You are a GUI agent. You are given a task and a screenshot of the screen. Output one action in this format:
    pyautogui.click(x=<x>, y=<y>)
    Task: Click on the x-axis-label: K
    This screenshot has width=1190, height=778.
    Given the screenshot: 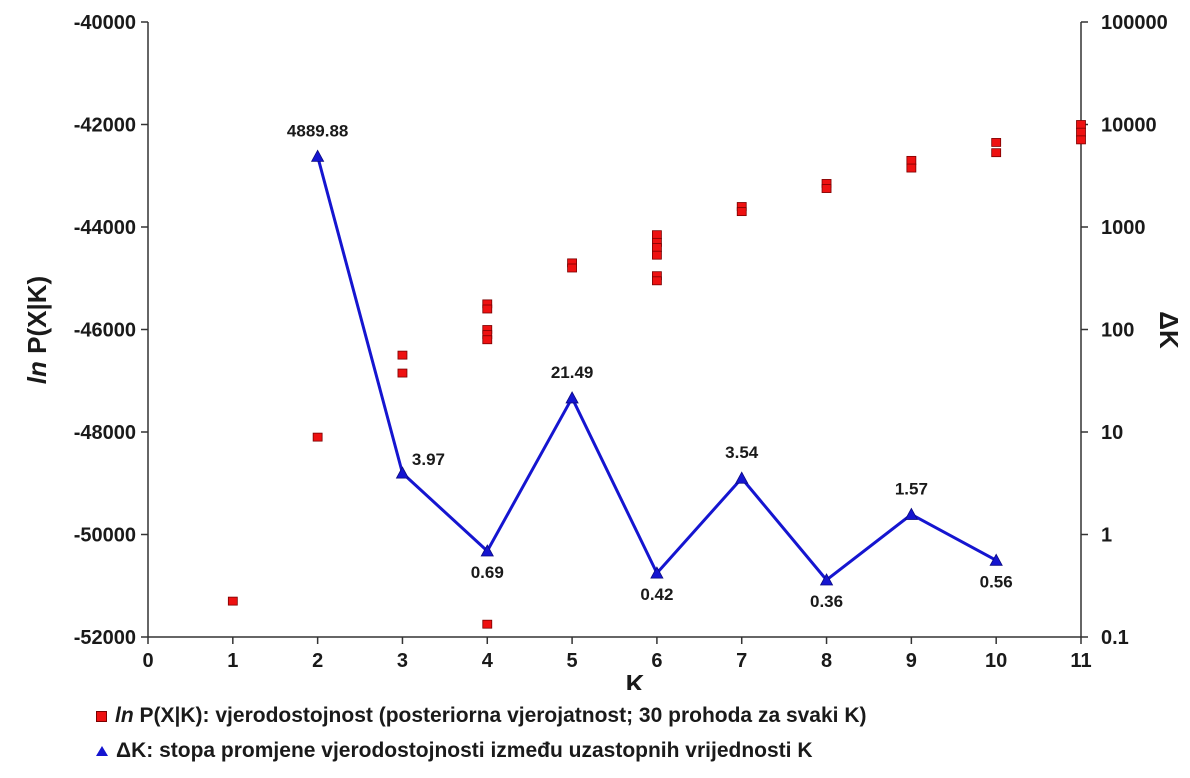 What is the action you would take?
    pyautogui.click(x=635, y=679)
    